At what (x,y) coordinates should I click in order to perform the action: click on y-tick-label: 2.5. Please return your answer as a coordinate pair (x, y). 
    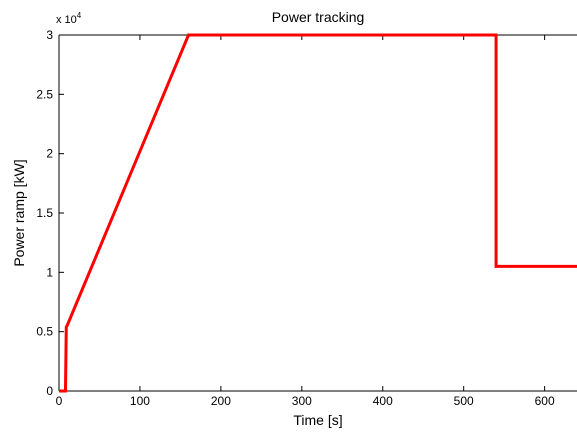
    Looking at the image, I should click on (44, 94).